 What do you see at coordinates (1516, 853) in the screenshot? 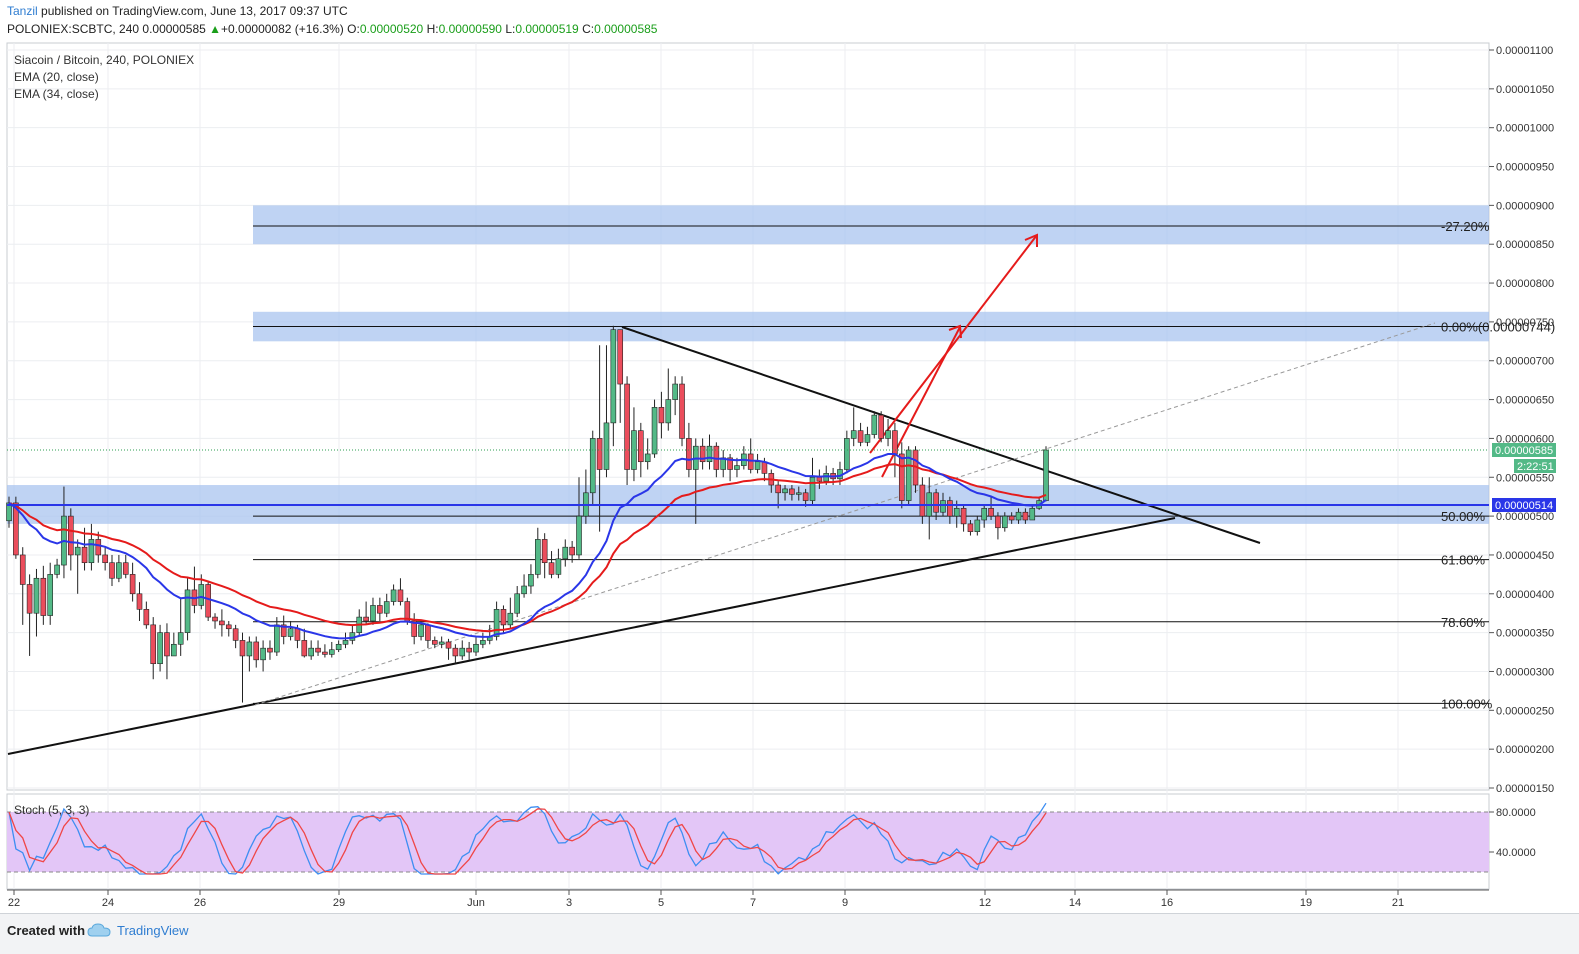
I see `stoch-tick-label: 40.0000` at bounding box center [1516, 853].